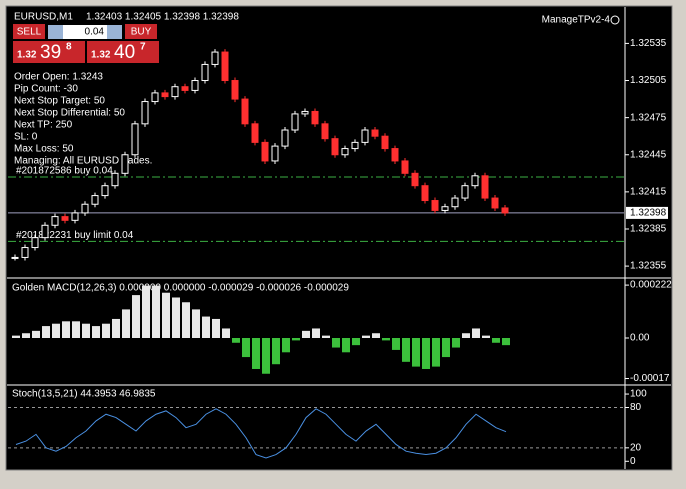 The height and width of the screenshot is (489, 686). Describe the element at coordinates (75, 235) in the screenshot. I see `order-label: #201822231 buy limit 0.04` at that location.